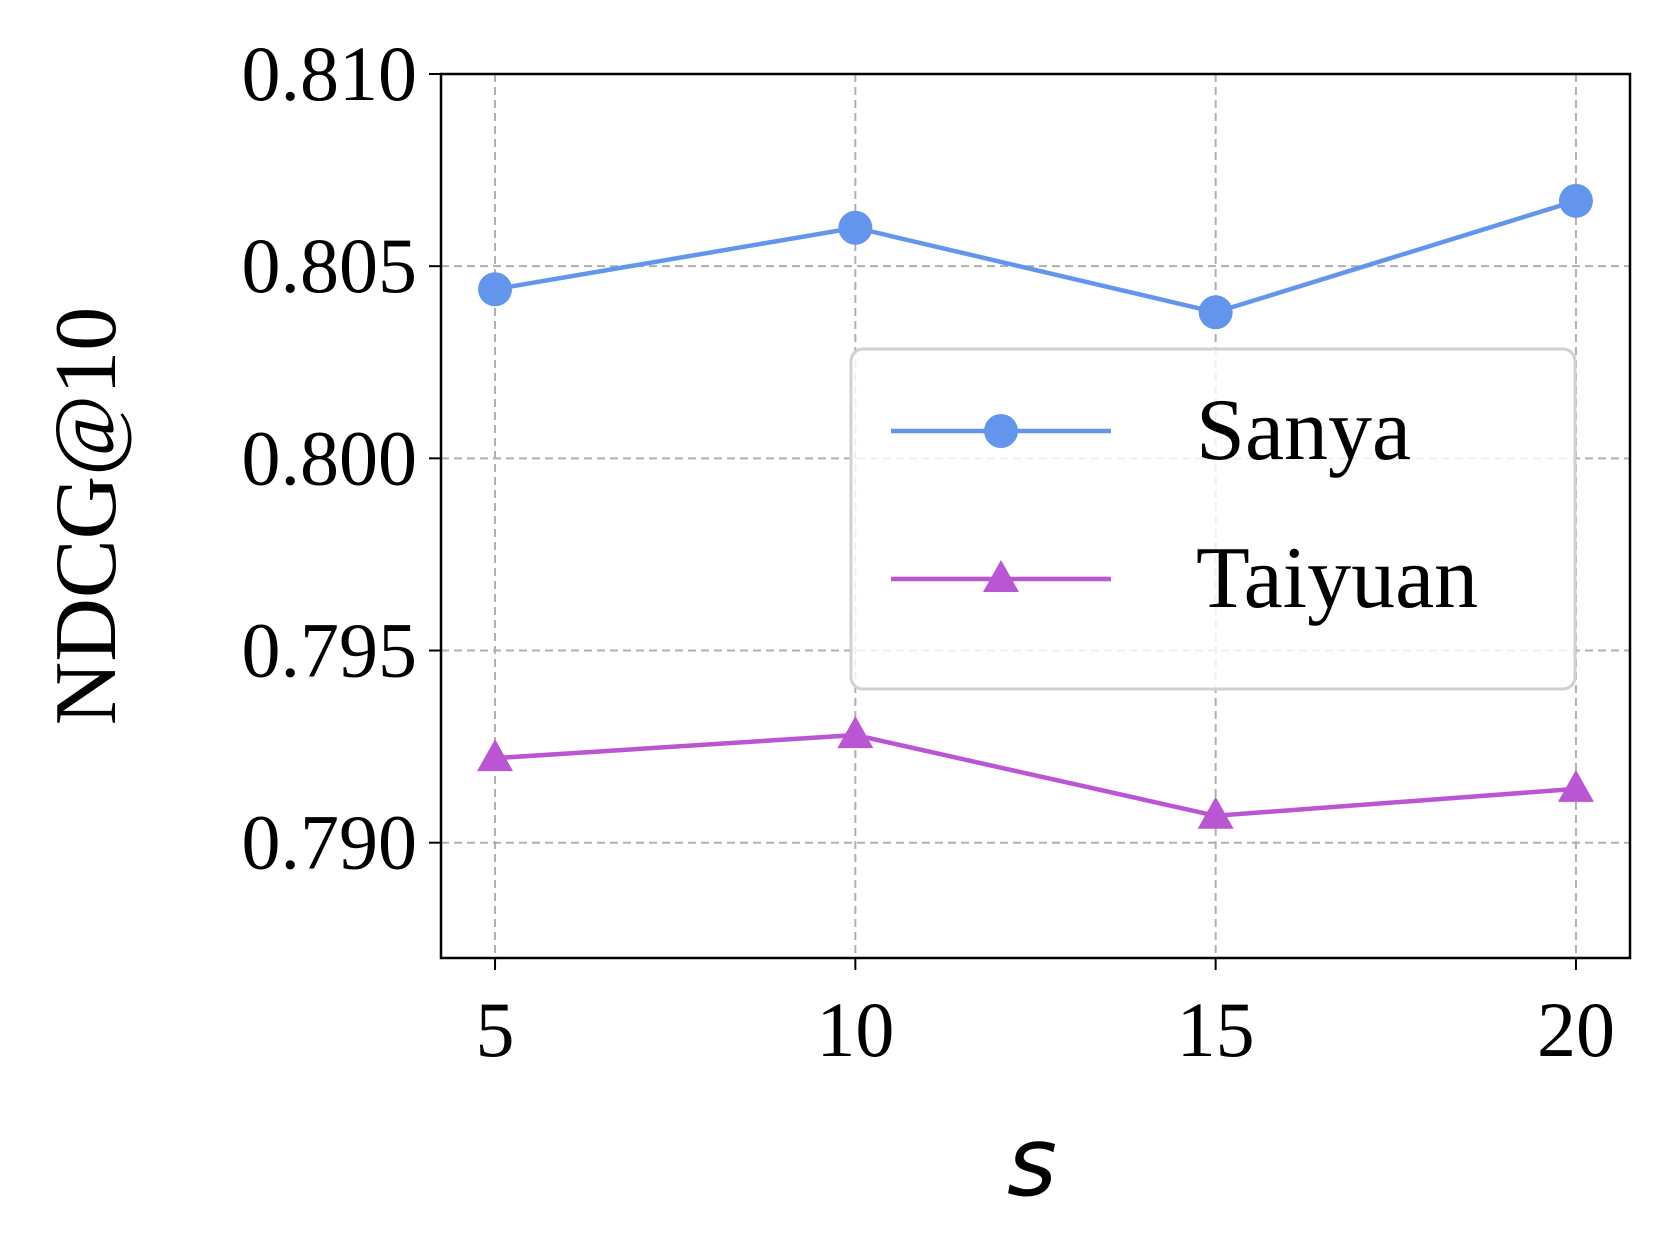  What do you see at coordinates (330, 457) in the screenshot?
I see `y-tick-label: 0.800` at bounding box center [330, 457].